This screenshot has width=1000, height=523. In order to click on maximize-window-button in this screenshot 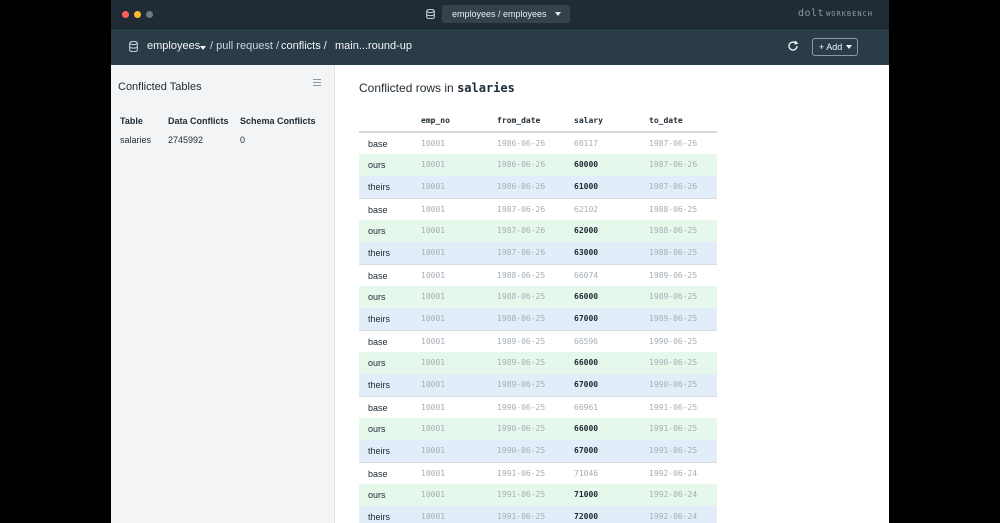, I will do `click(149, 14)`.